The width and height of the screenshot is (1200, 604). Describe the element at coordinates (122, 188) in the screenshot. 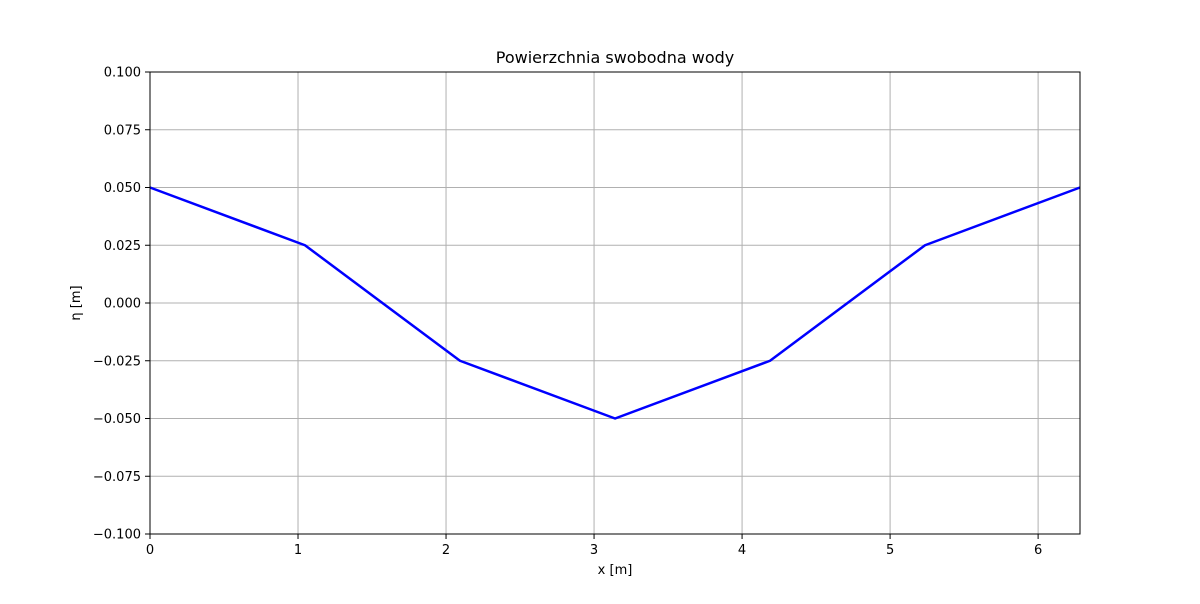

I see `y-tick-label: 0.050` at that location.